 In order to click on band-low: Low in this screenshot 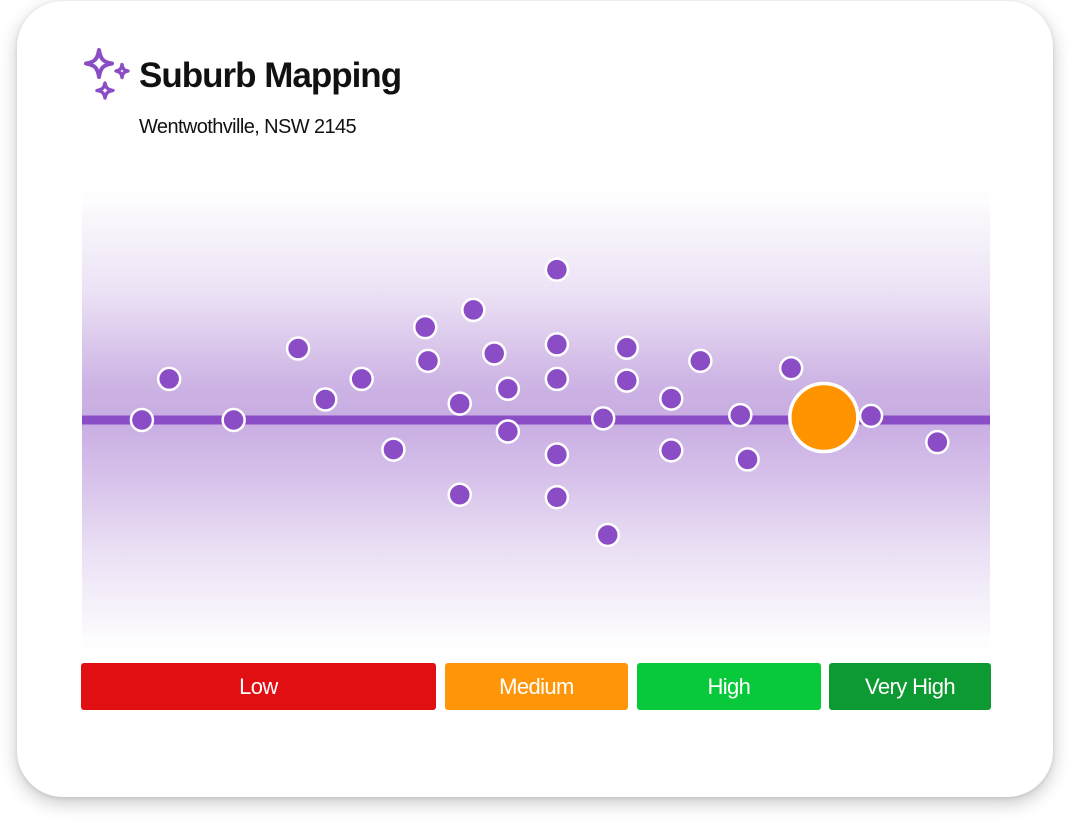, I will do `click(258, 686)`.